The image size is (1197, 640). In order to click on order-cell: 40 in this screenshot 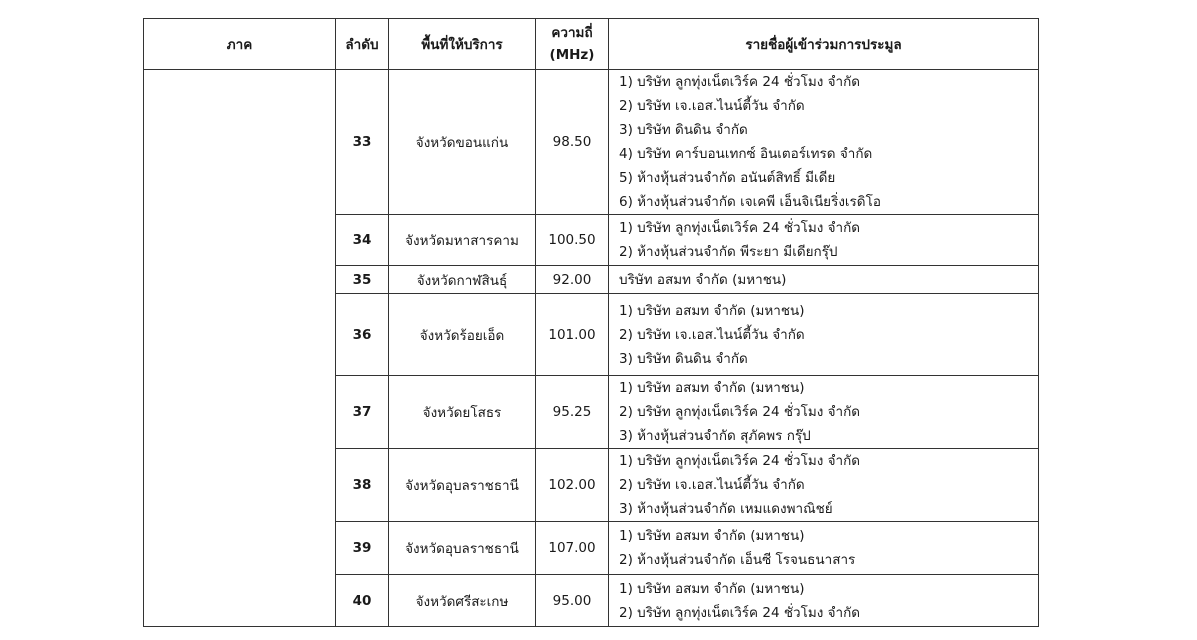, I will do `click(362, 600)`.